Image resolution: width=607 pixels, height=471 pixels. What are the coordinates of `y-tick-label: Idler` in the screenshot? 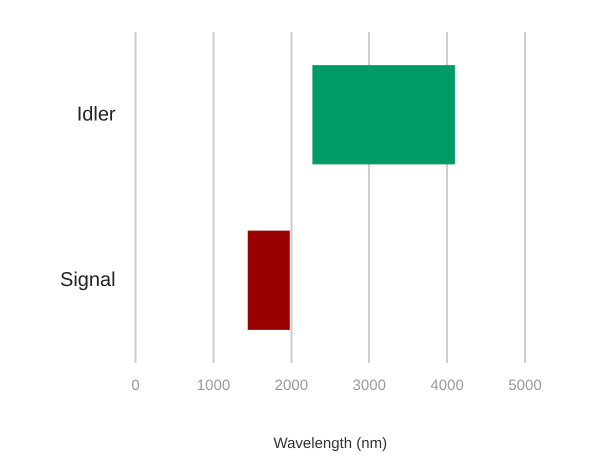 It's located at (96, 114).